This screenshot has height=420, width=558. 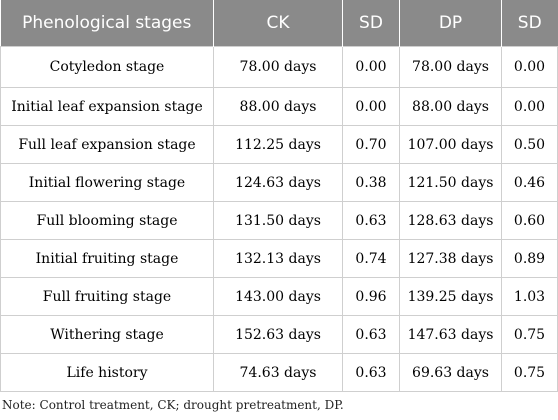 I want to click on header-sd-dp: SD, so click(x=529, y=23).